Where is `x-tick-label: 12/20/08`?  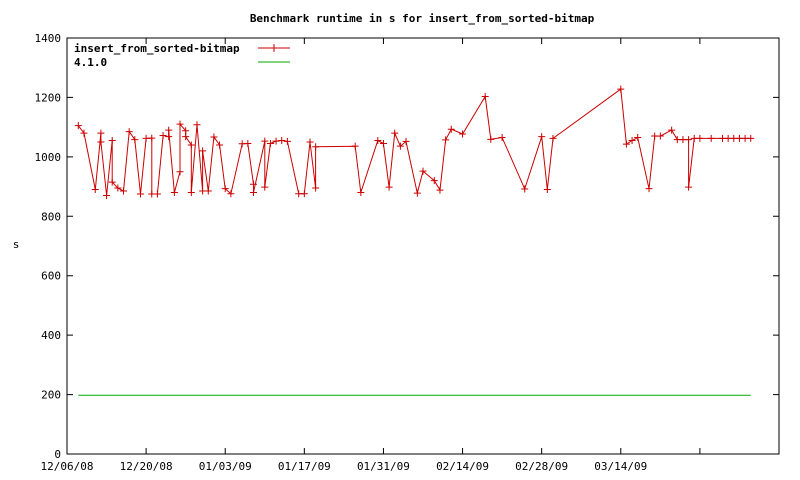 x-tick-label: 12/20/08 is located at coordinates (146, 466).